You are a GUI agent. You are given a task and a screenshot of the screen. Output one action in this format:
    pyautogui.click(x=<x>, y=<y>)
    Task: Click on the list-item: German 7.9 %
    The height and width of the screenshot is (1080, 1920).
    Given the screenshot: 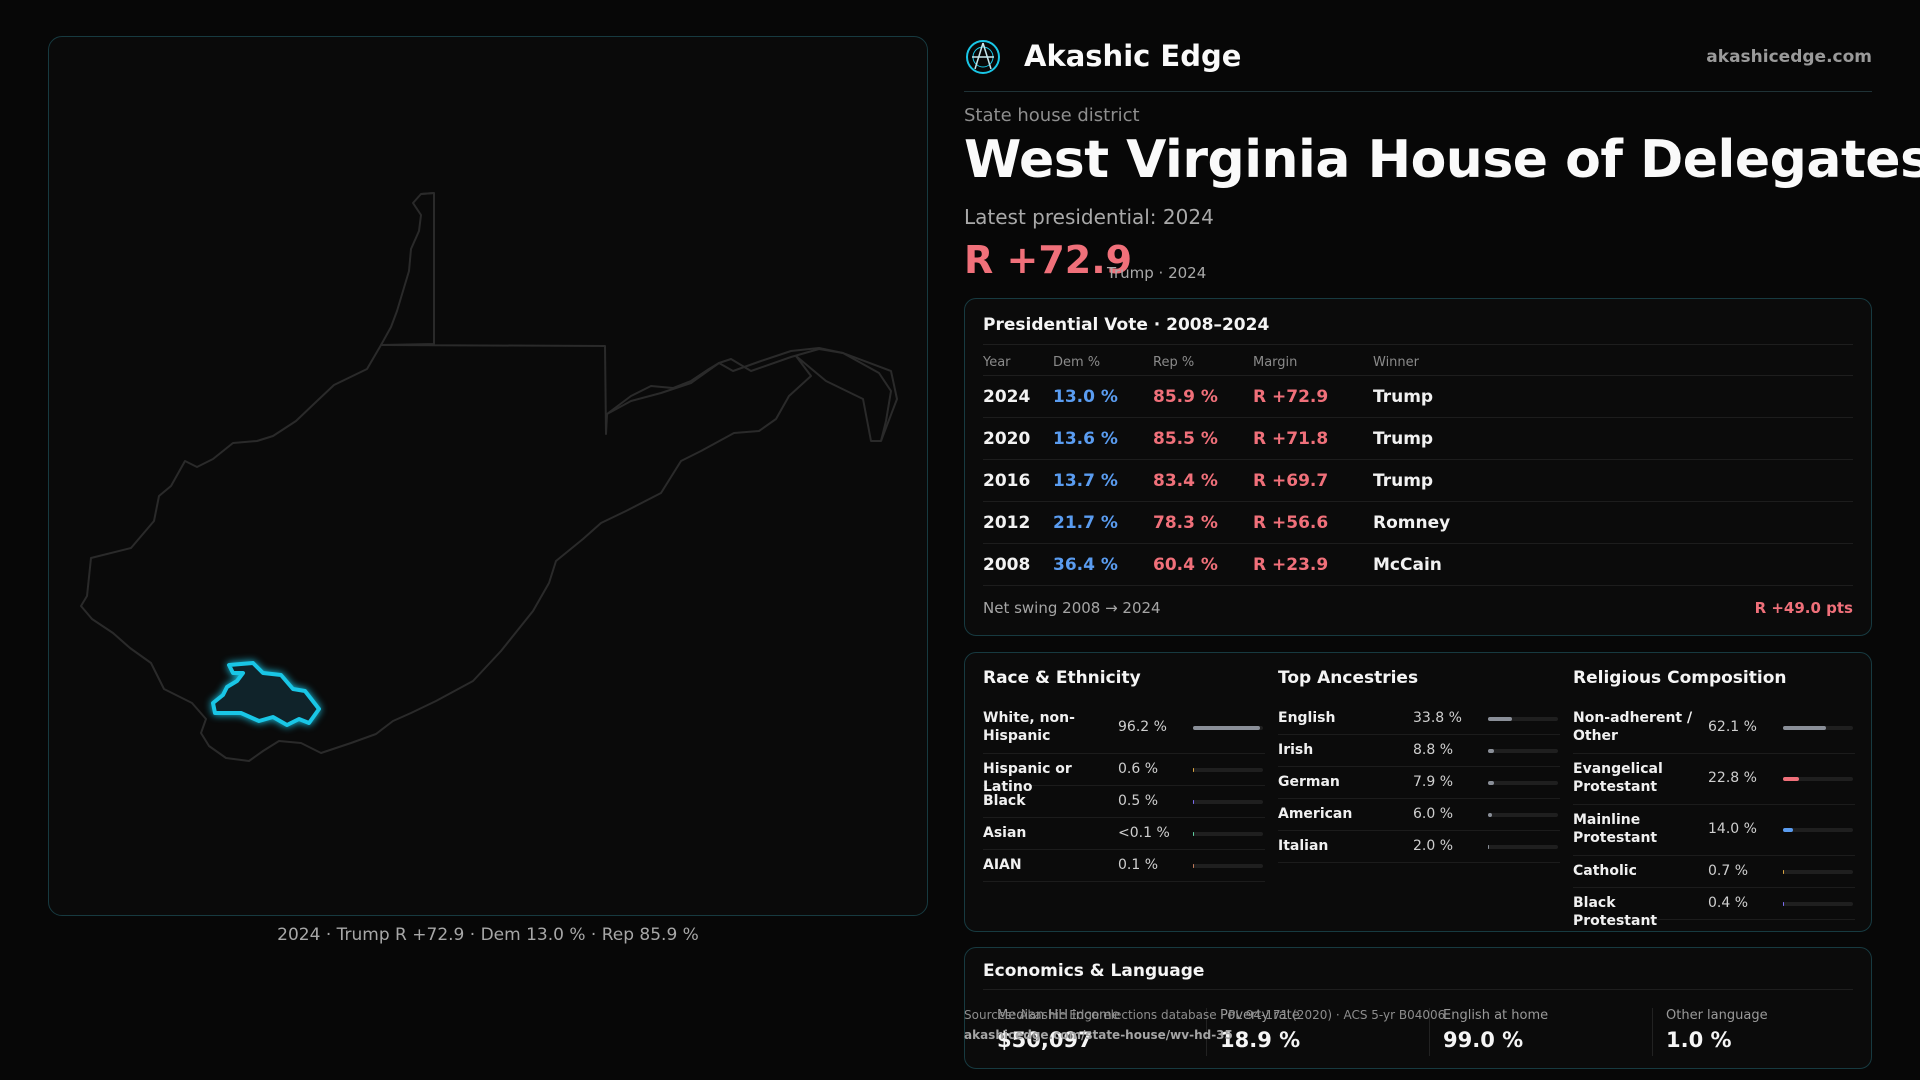 What is the action you would take?
    pyautogui.click(x=1419, y=783)
    